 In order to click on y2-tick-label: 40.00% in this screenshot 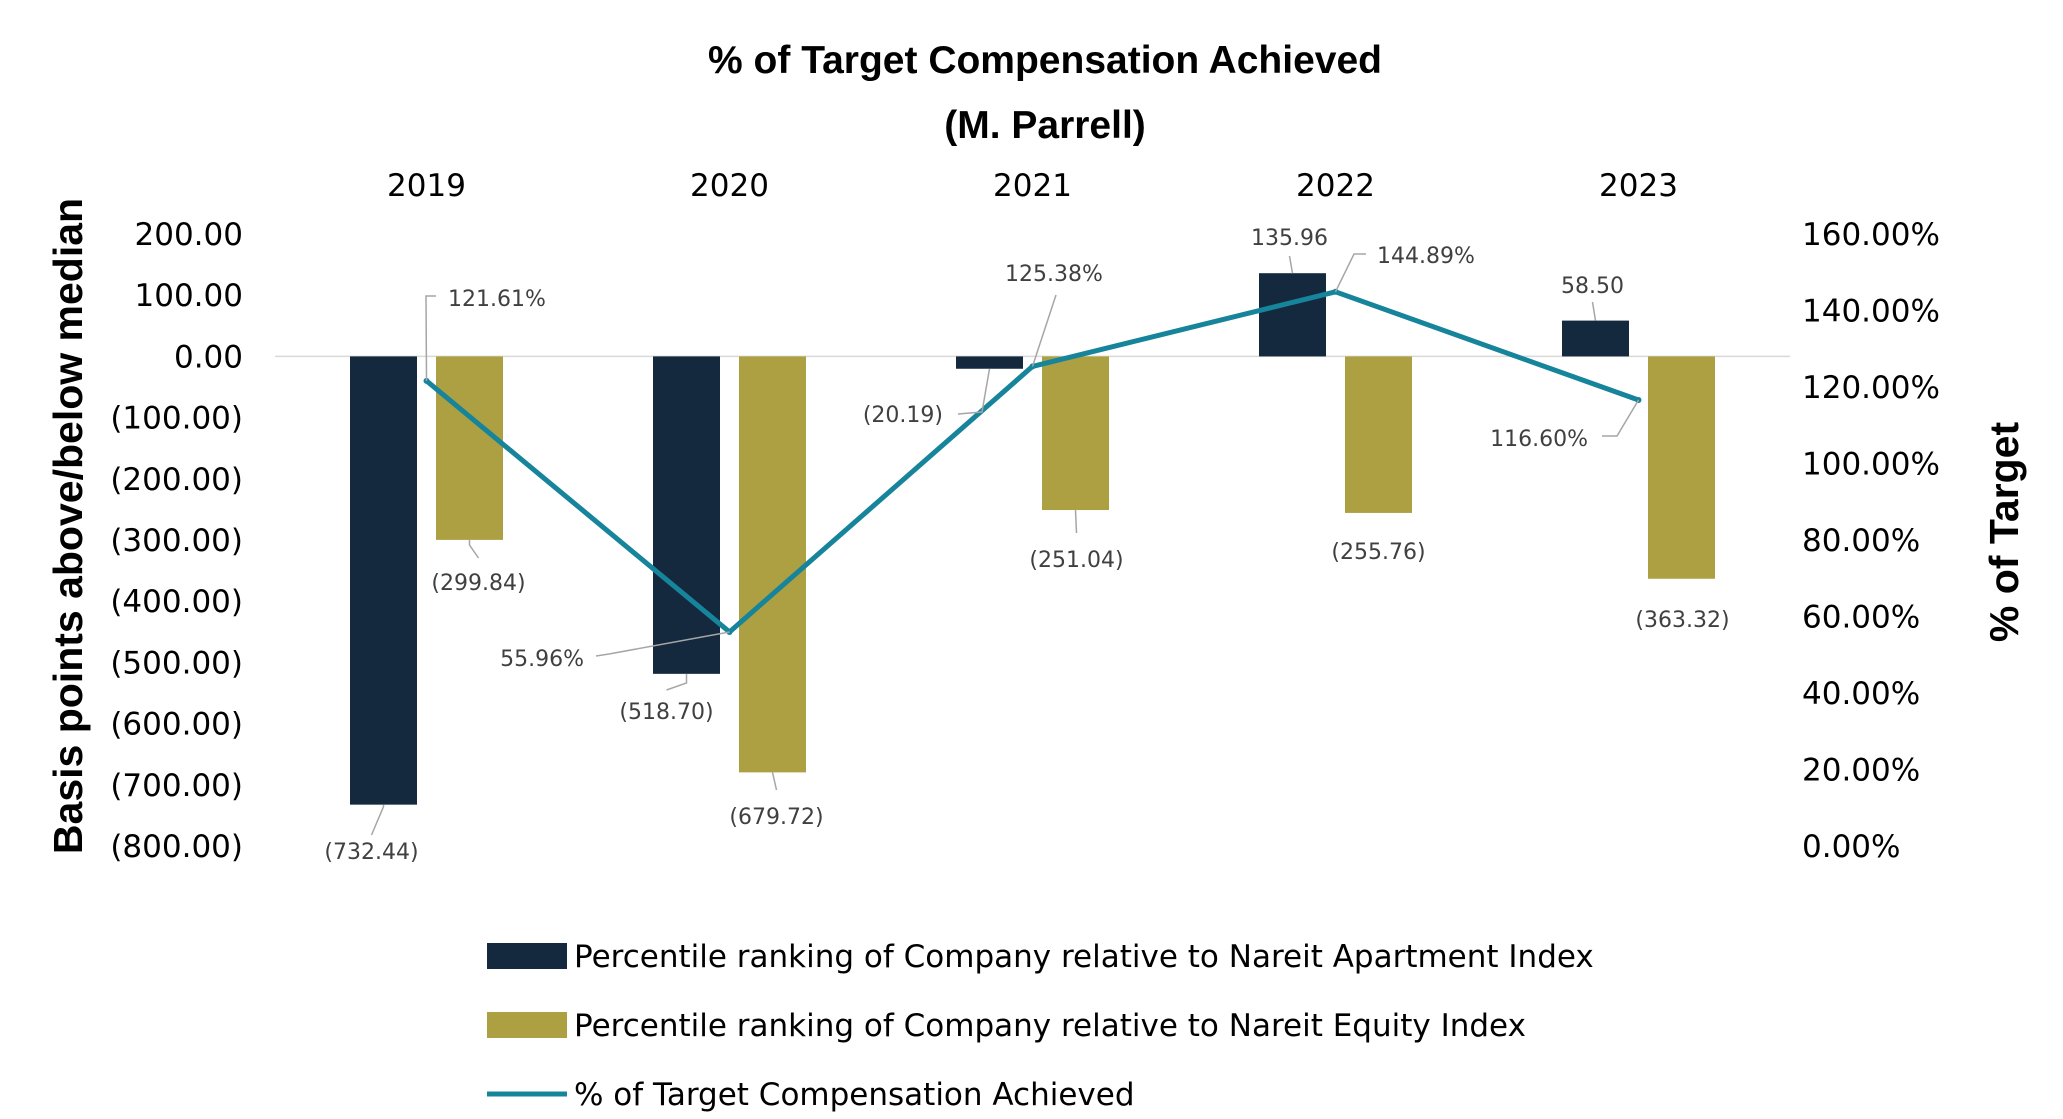, I will do `click(1861, 694)`.